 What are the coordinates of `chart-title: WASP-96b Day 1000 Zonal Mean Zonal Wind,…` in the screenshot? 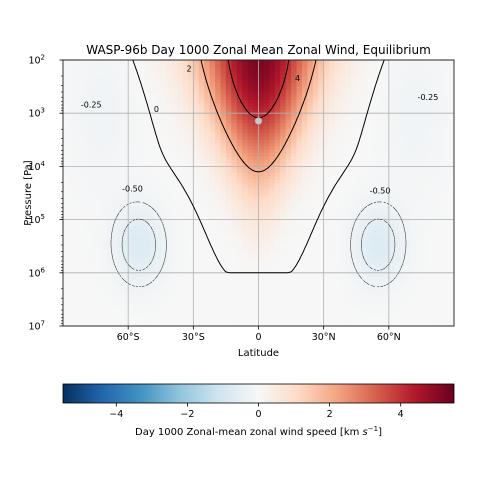 It's located at (258, 50).